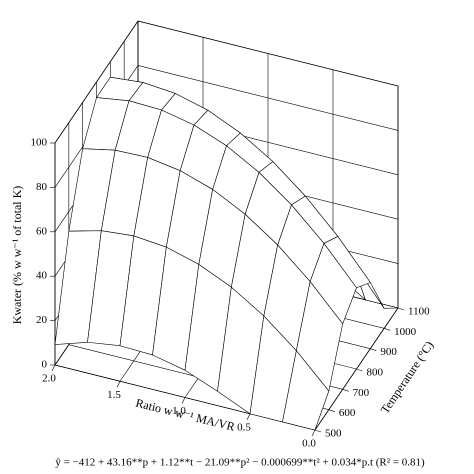  What do you see at coordinates (17, 255) in the screenshot?
I see `z-axis-title: Kwater (% w w⁻¹ of total K)` at bounding box center [17, 255].